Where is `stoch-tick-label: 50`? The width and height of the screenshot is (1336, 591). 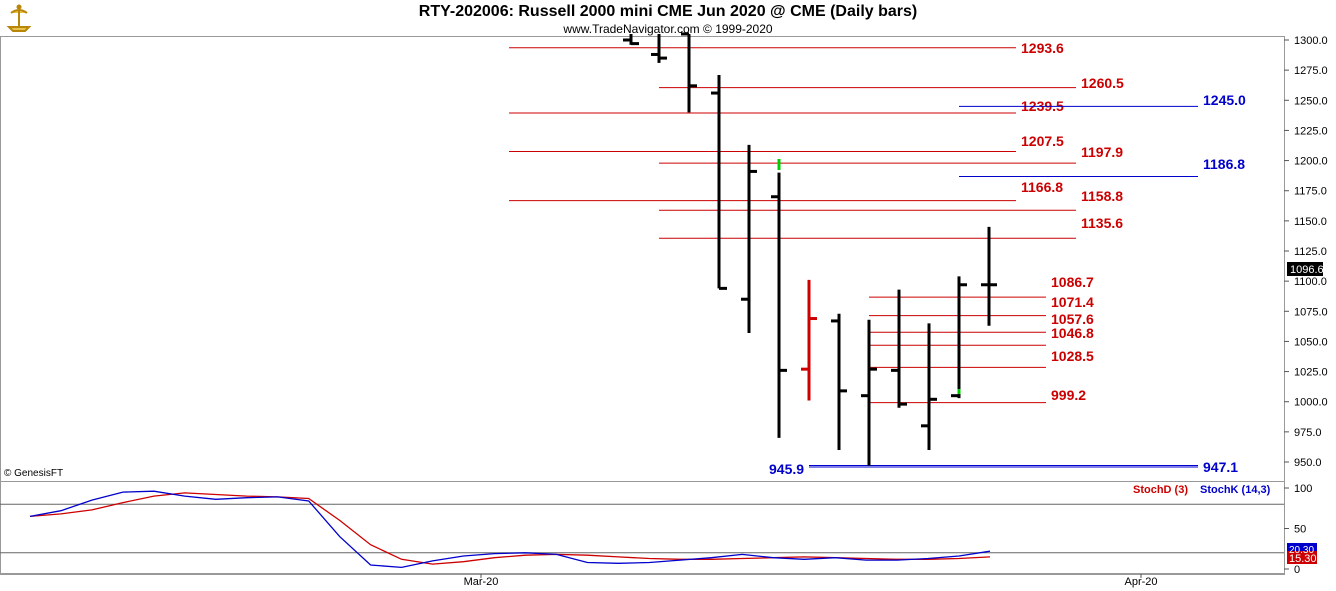
stoch-tick-label: 50 is located at coordinates (1300, 530).